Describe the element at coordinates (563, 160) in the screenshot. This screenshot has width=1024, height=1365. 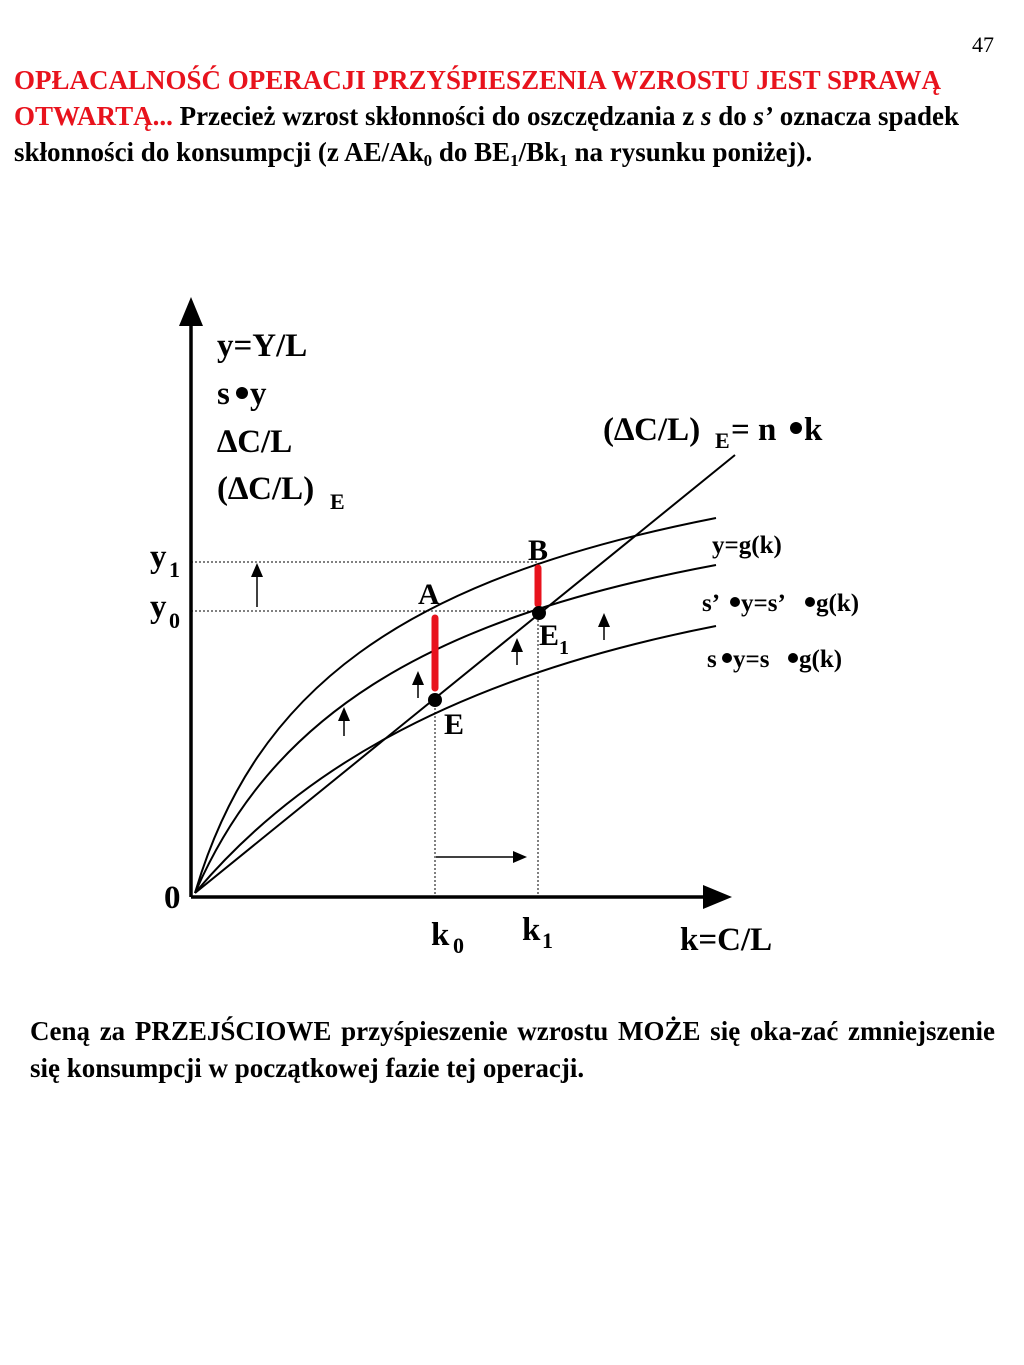
I see `intro-sub-1b: 1` at that location.